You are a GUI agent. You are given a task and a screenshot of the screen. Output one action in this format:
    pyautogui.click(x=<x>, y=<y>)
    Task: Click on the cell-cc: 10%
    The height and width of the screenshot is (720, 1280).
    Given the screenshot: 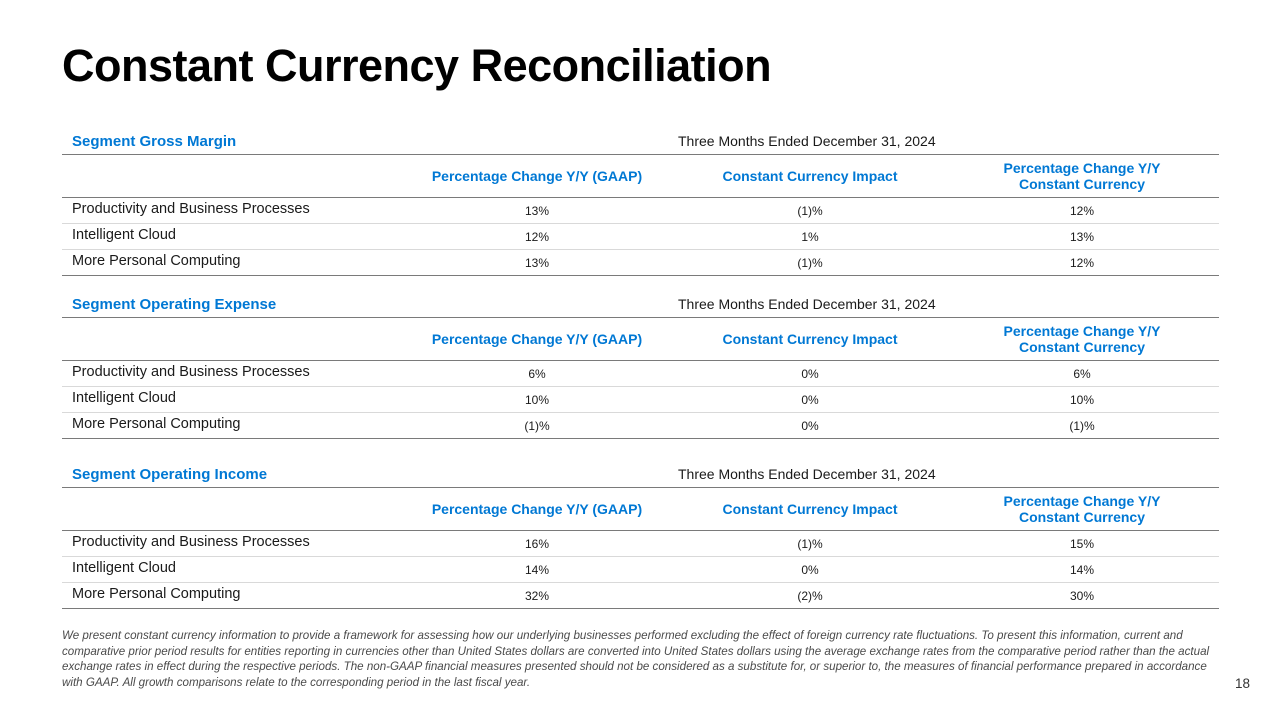 What is the action you would take?
    pyautogui.click(x=1082, y=400)
    